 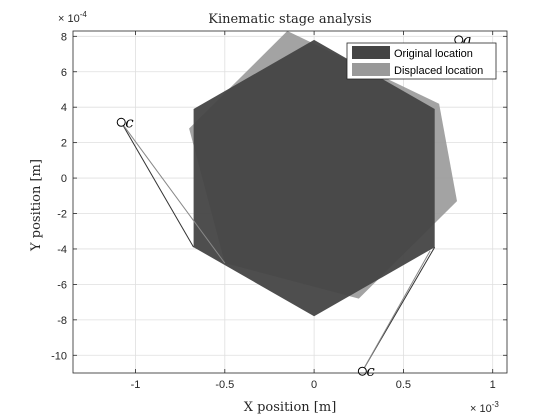 I want to click on x-tick-label: 1, so click(x=493, y=385).